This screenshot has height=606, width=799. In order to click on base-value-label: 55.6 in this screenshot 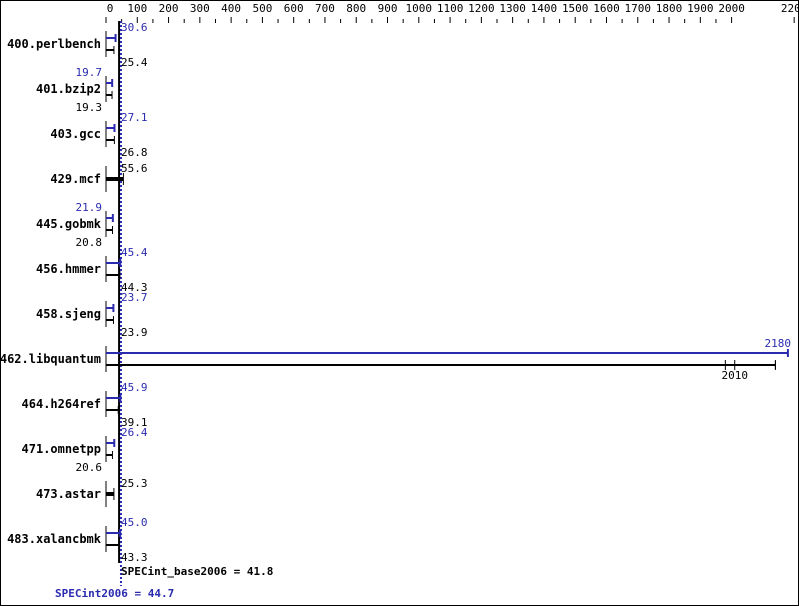, I will do `click(134, 168)`.